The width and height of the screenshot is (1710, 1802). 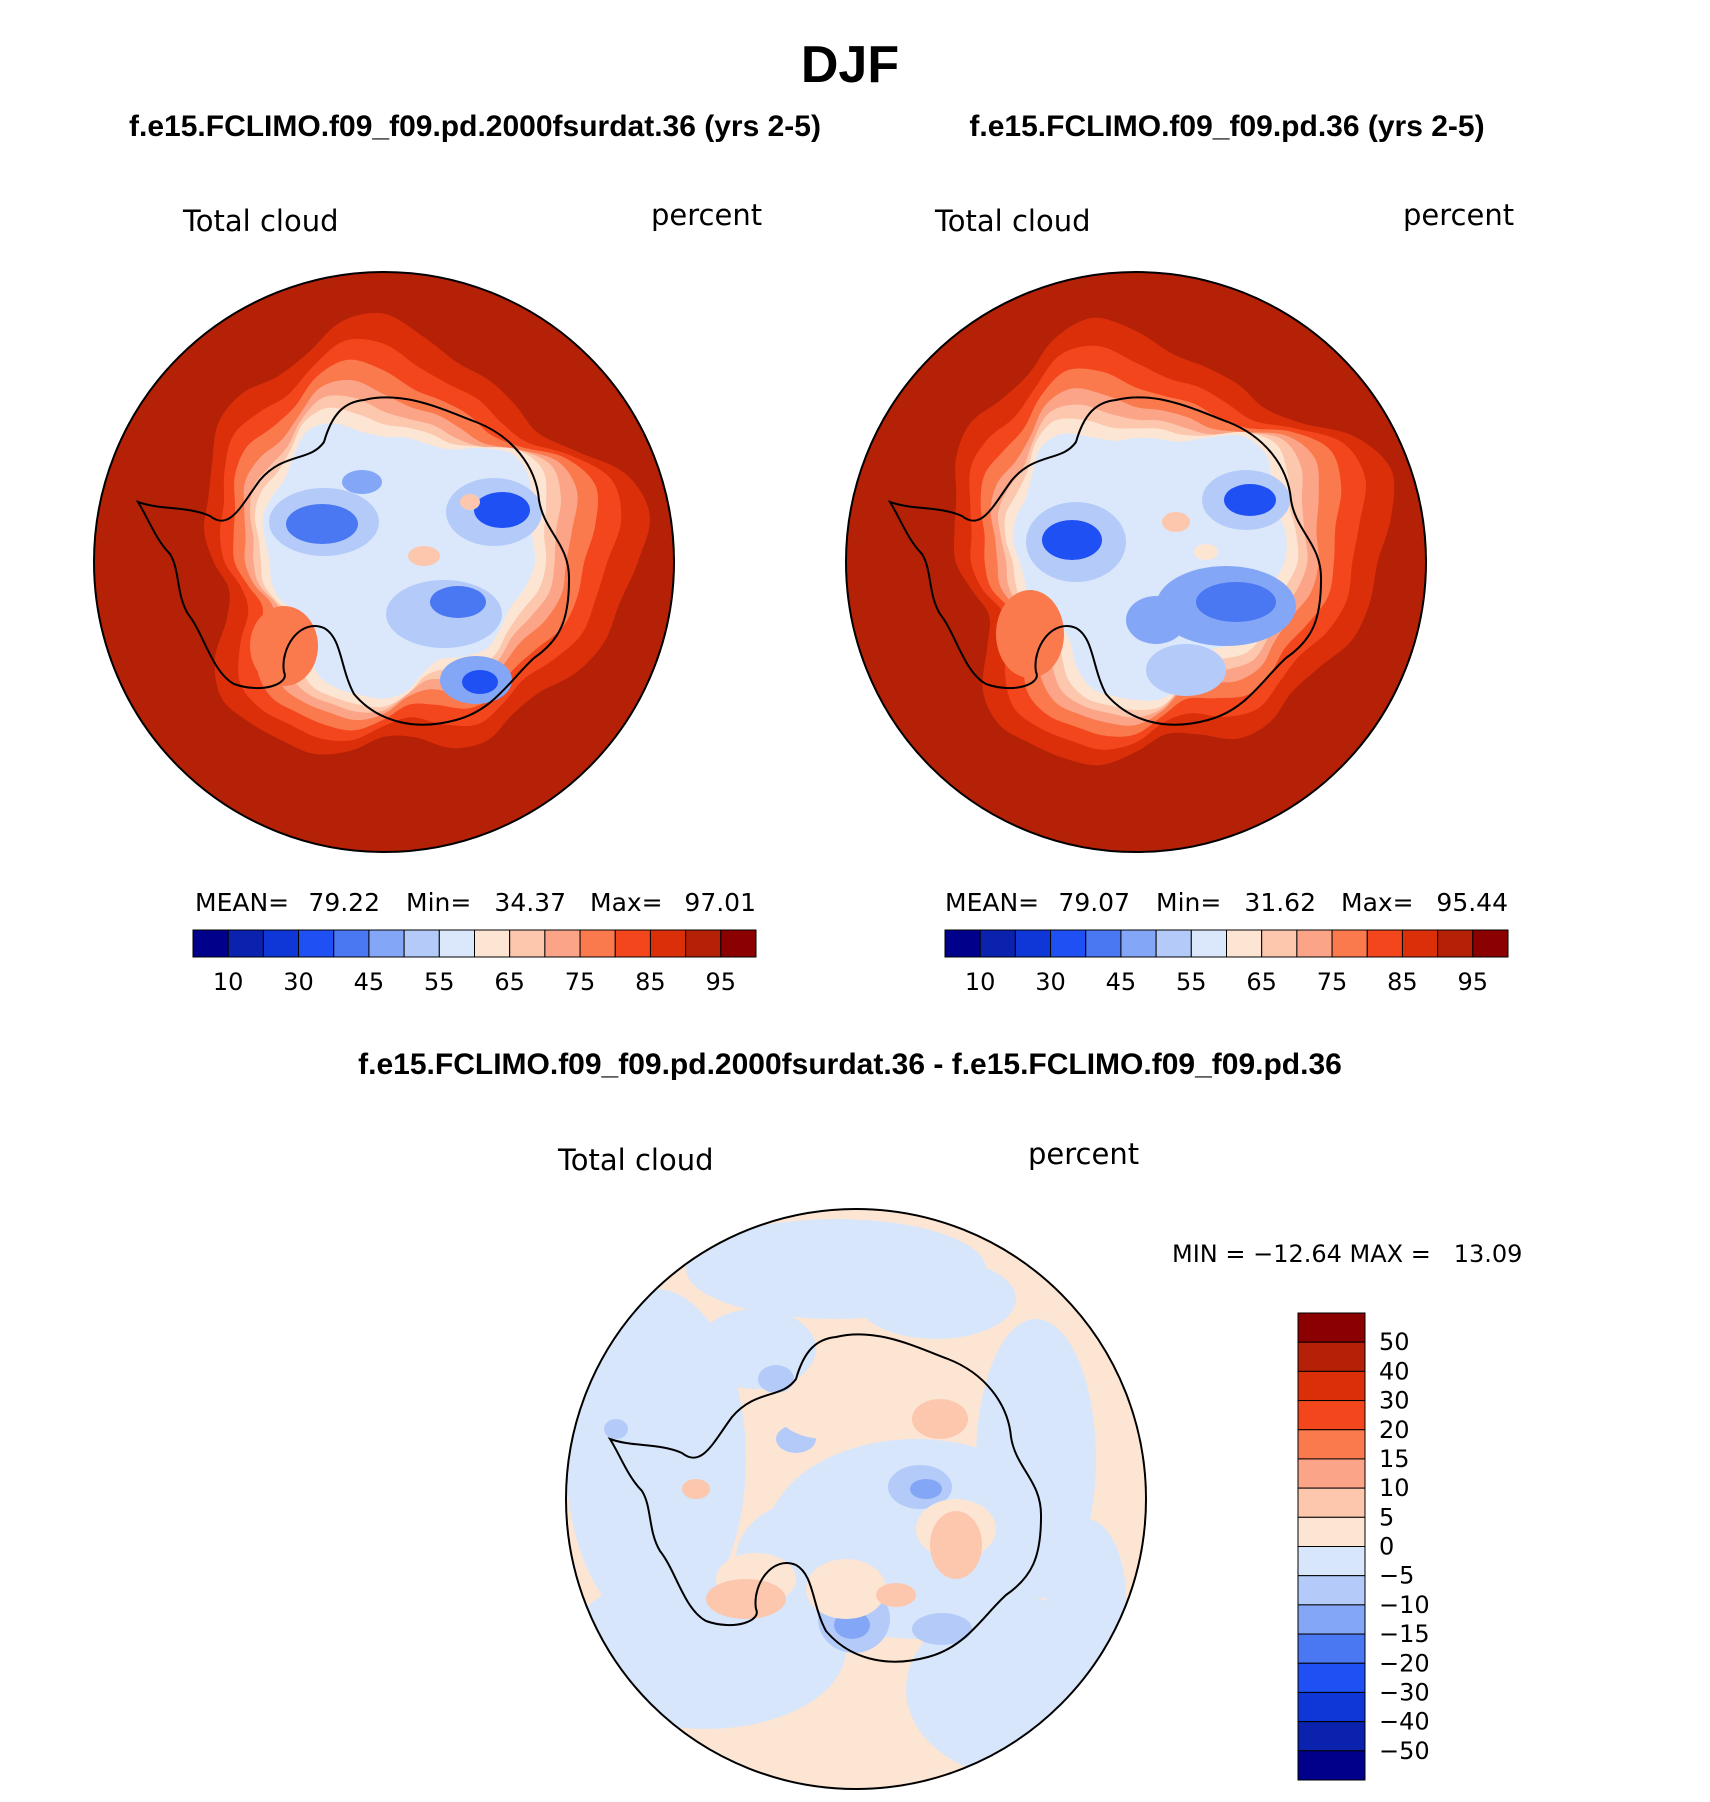 I want to click on panel-right-map, so click(x=1136, y=562).